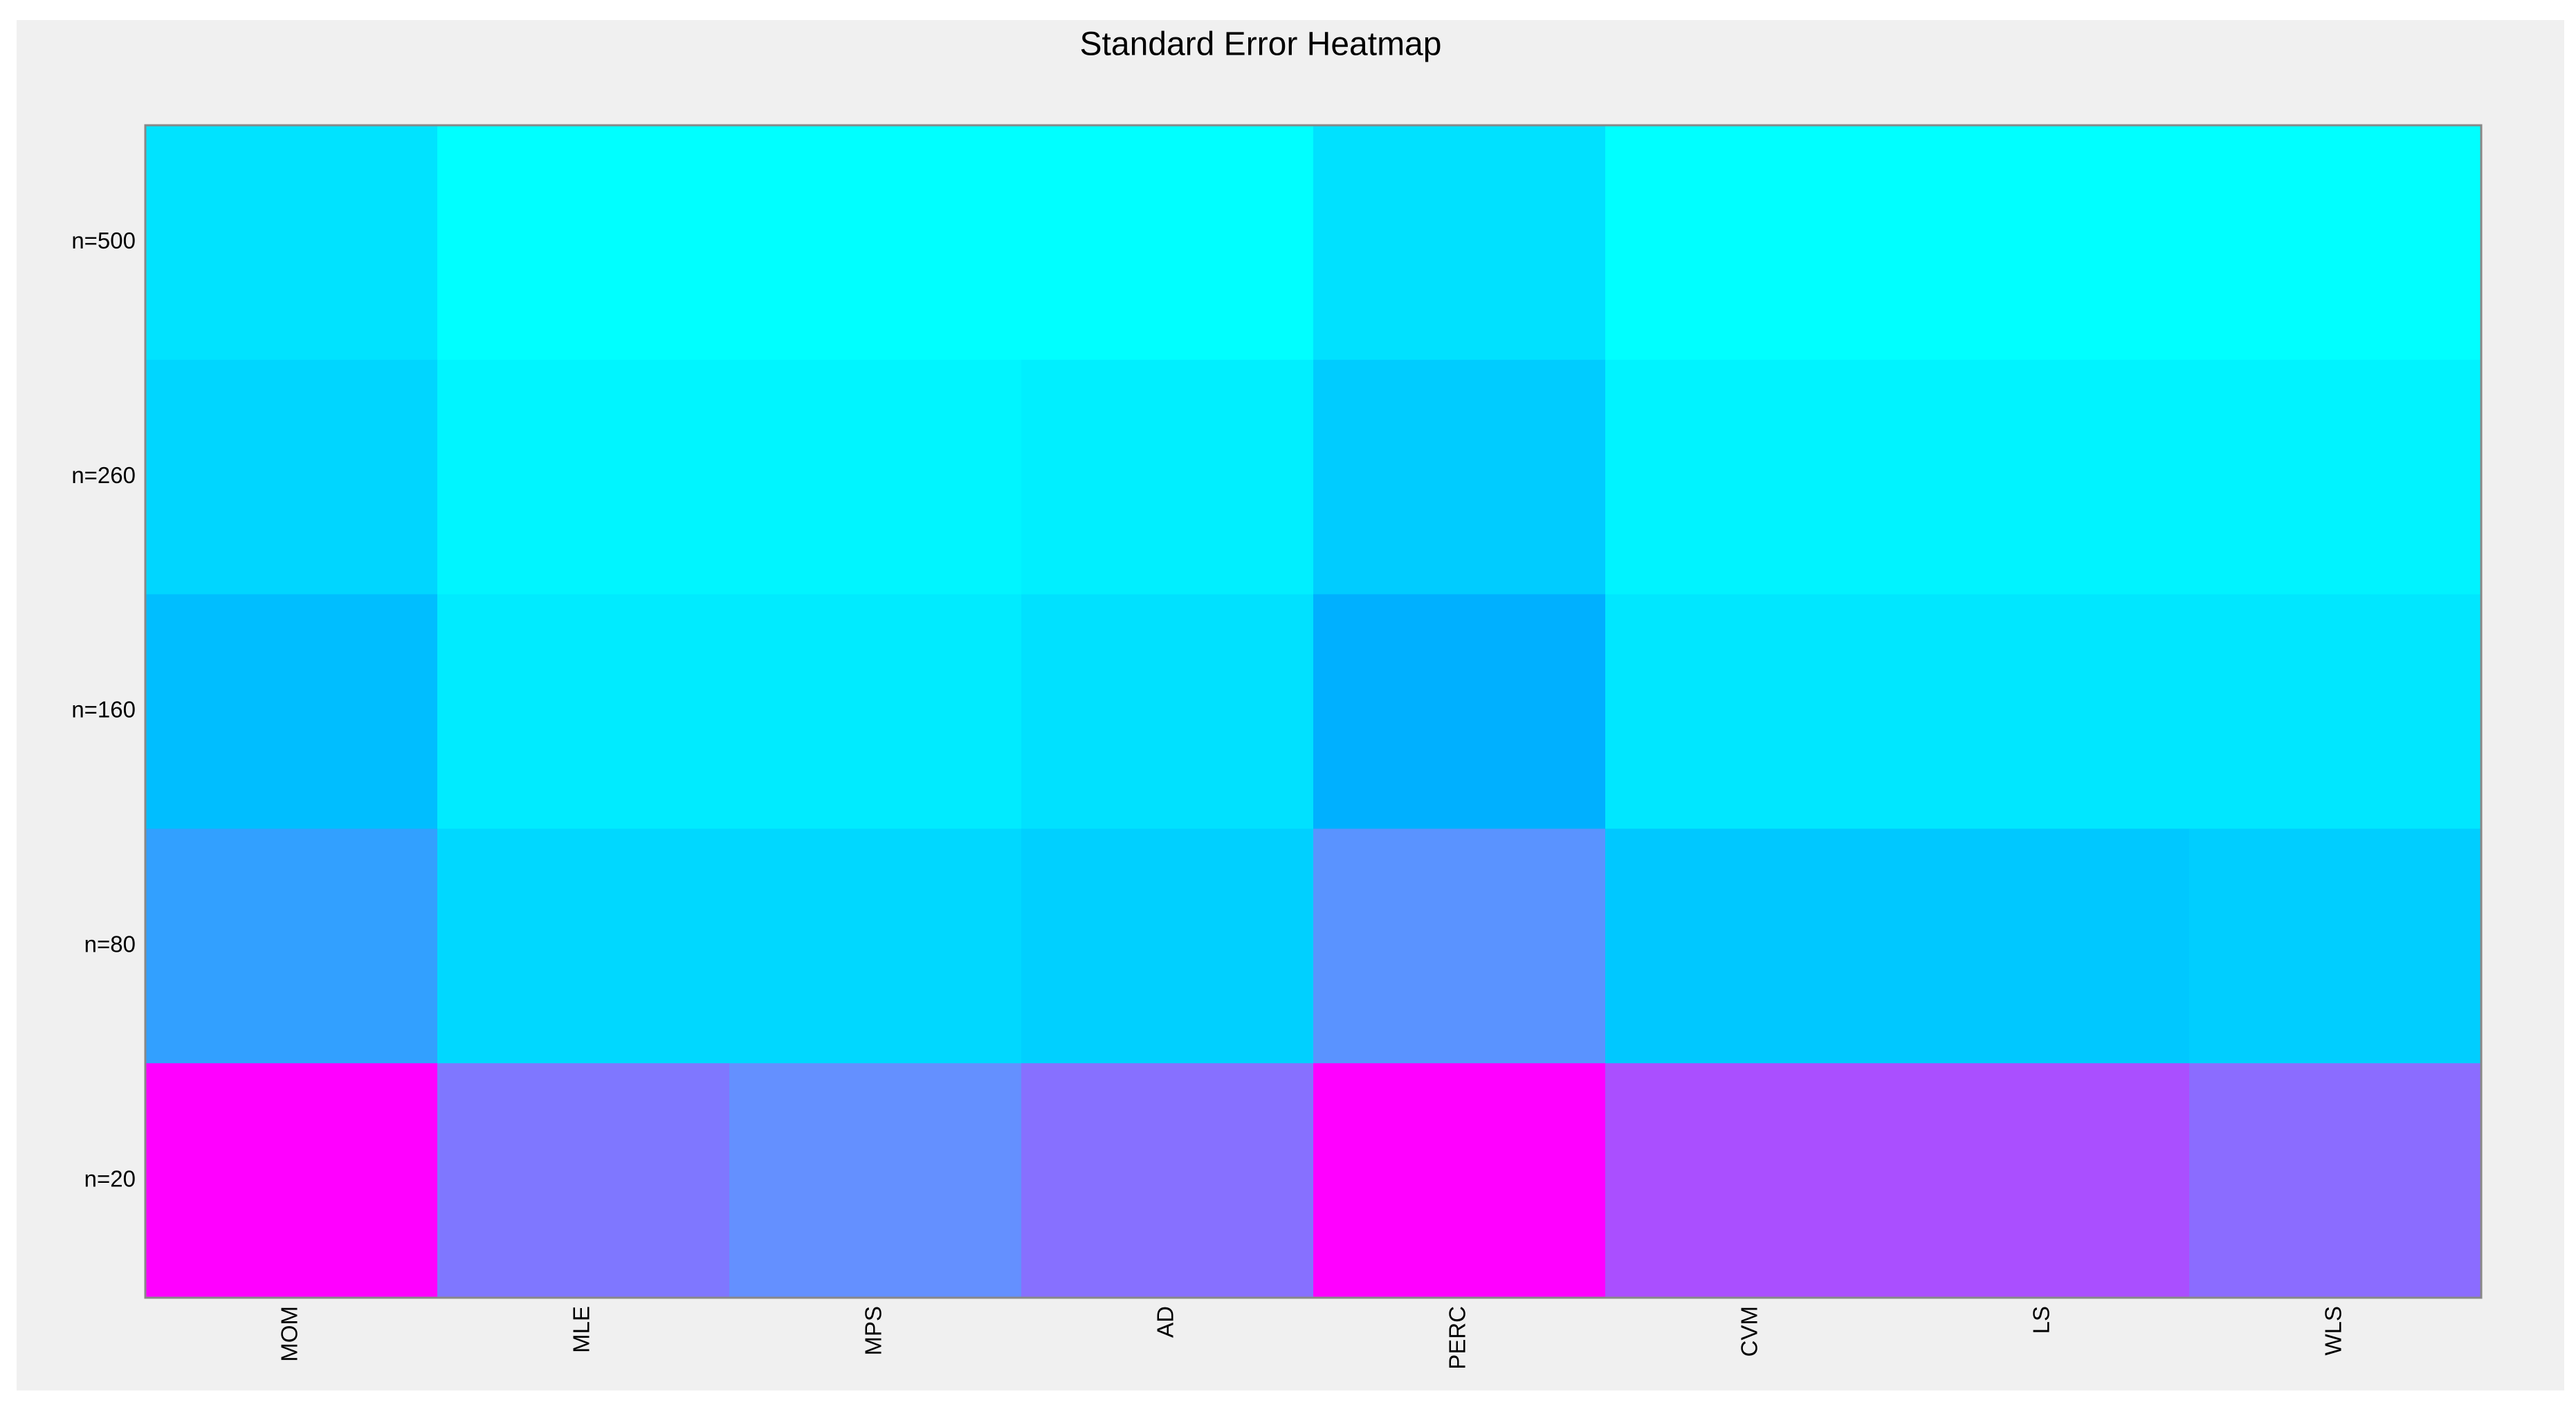 This screenshot has height=1405, width=2576. Describe the element at coordinates (2042, 1320) in the screenshot. I see `x-tick-label: LS` at that location.